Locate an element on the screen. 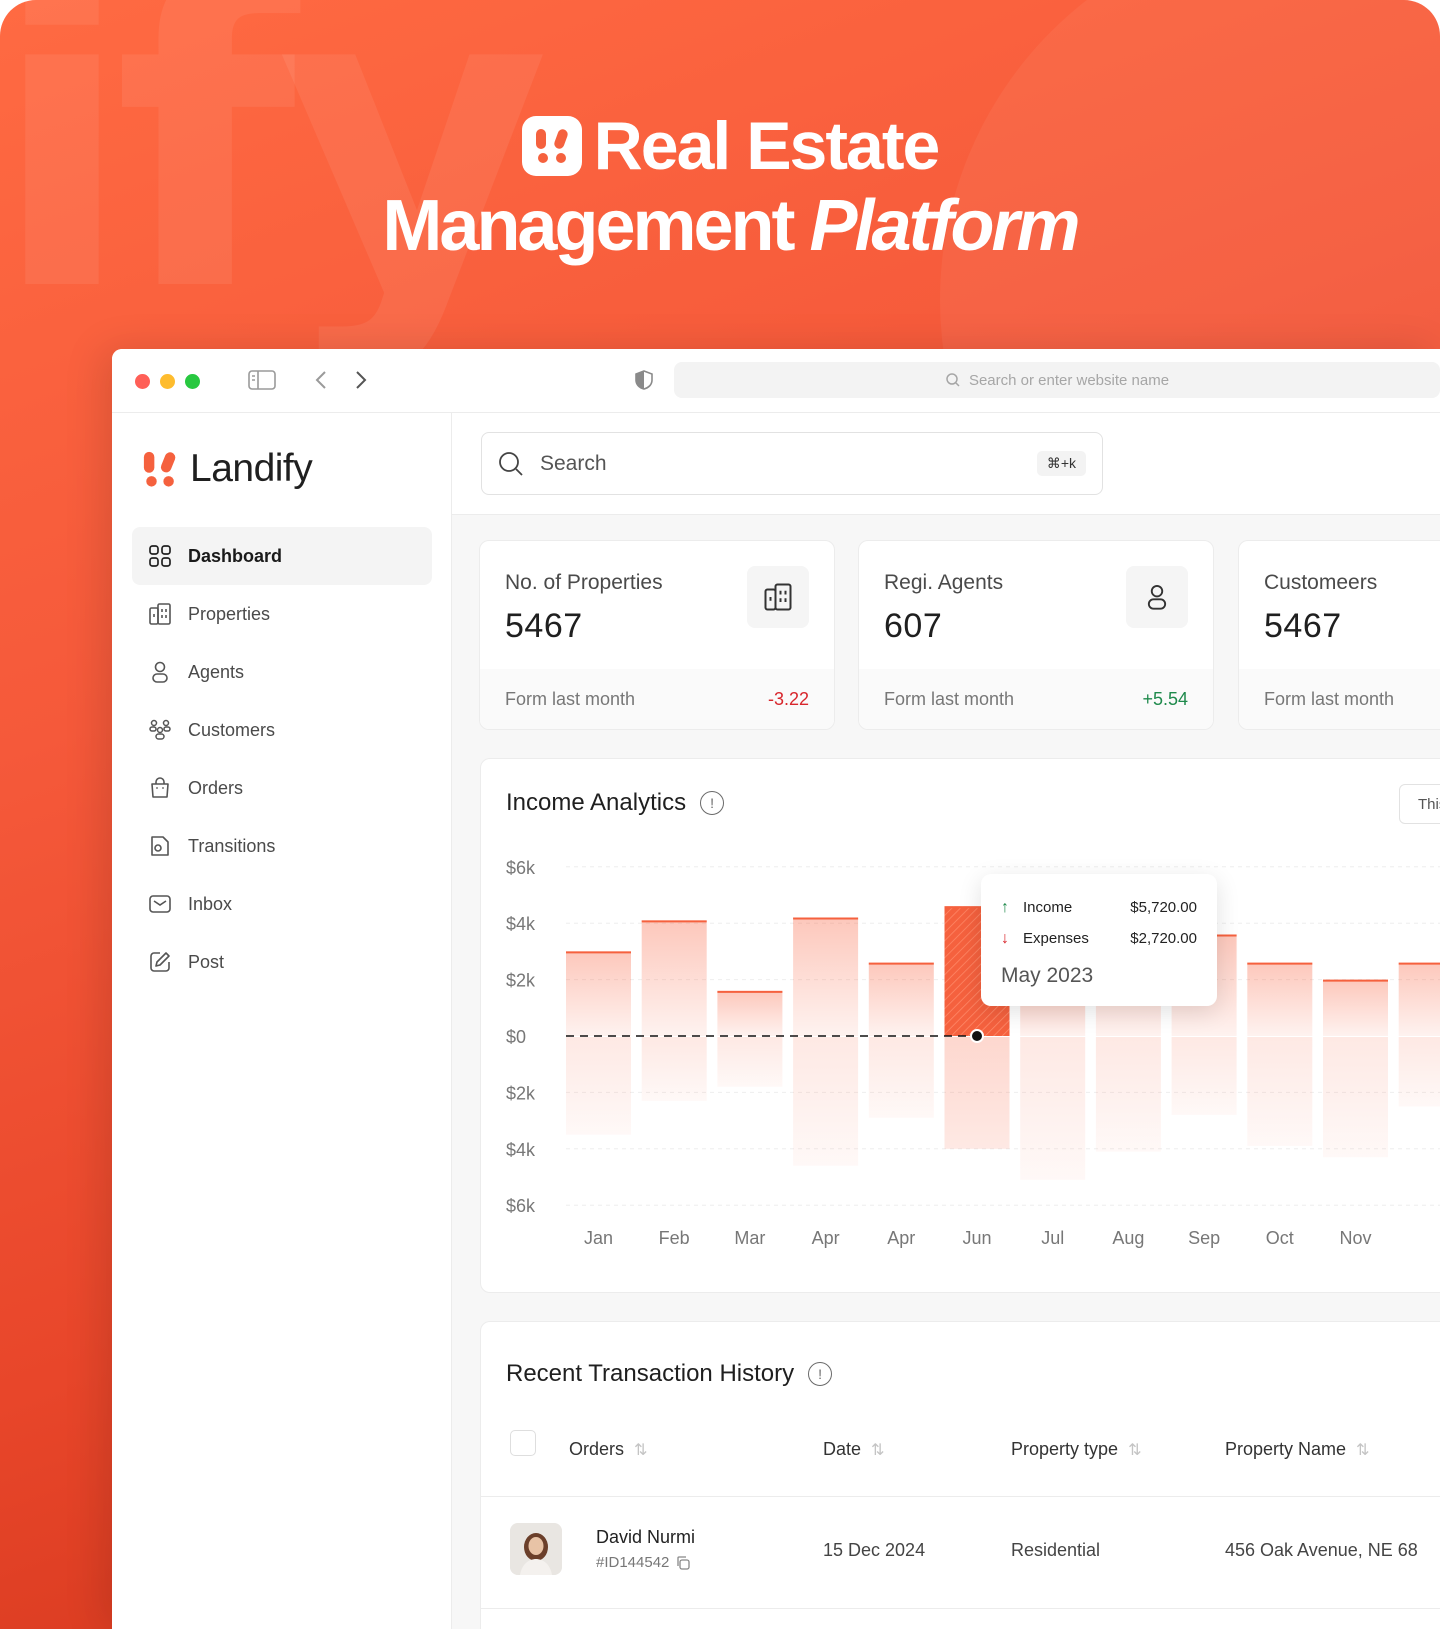 This screenshot has height=1629, width=1440. sidebar-item-label: Dashboard is located at coordinates (235, 555).